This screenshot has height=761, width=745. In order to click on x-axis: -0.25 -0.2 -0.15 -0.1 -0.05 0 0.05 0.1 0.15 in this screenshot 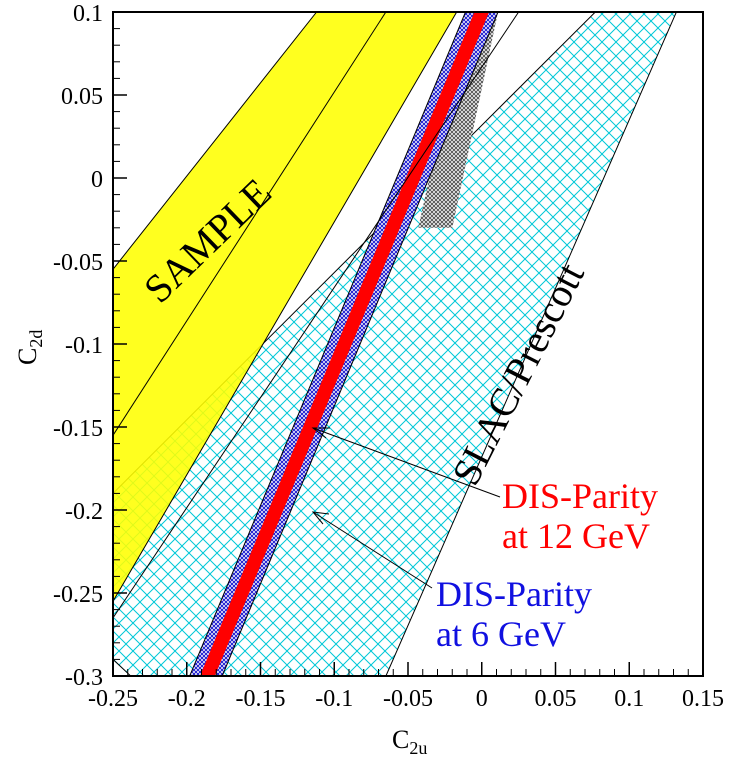, I will do `click(406, 687)`.